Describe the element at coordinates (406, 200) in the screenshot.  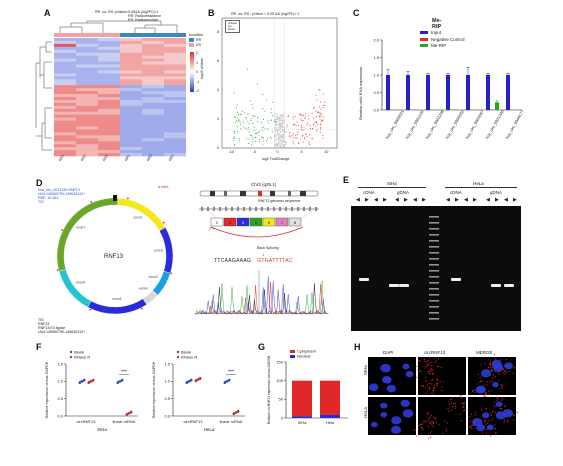
I see `convergent-primer-icon: ▶` at that location.